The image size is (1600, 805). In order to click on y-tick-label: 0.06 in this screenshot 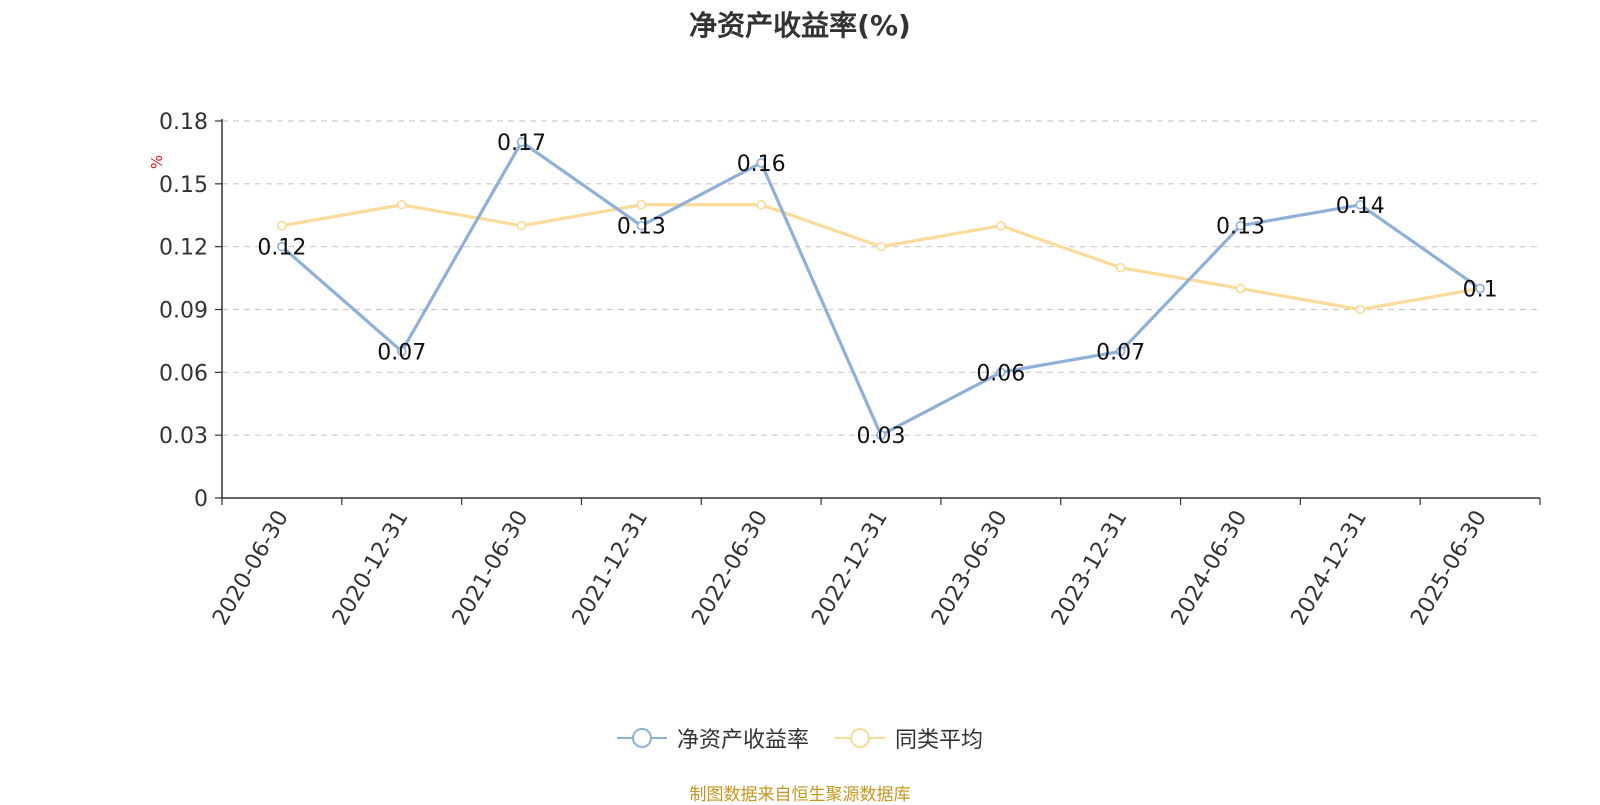, I will do `click(183, 373)`.